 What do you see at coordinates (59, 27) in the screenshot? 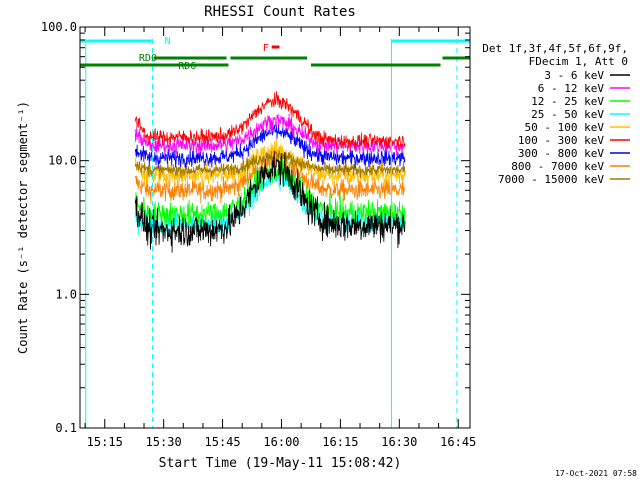
I see `y-tick-label: 100.0` at bounding box center [59, 27].